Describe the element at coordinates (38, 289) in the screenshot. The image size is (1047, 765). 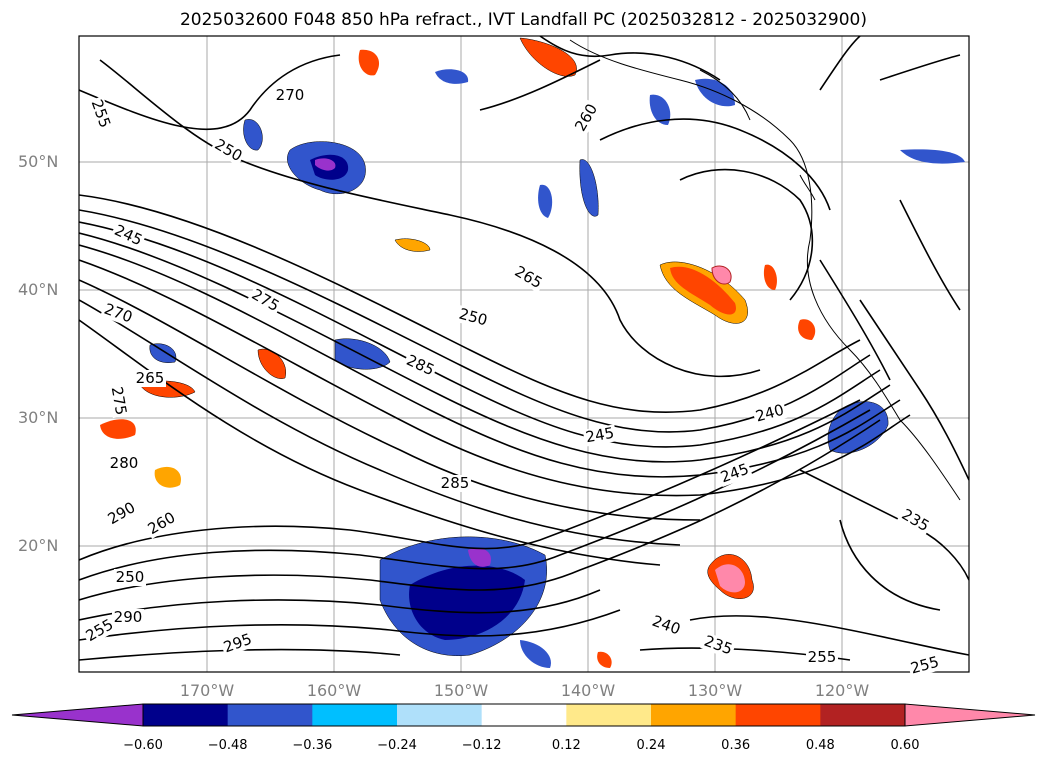
I see `lat-label-40n: 40°N` at that location.